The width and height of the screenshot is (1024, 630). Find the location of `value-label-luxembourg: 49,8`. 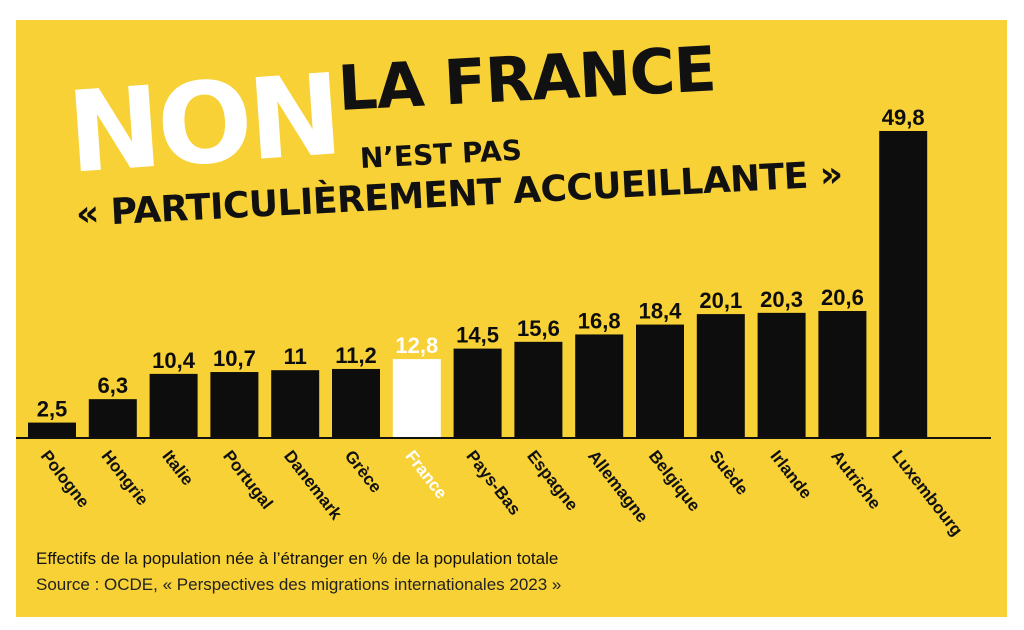

value-label-luxembourg: 49,8 is located at coordinates (903, 117).